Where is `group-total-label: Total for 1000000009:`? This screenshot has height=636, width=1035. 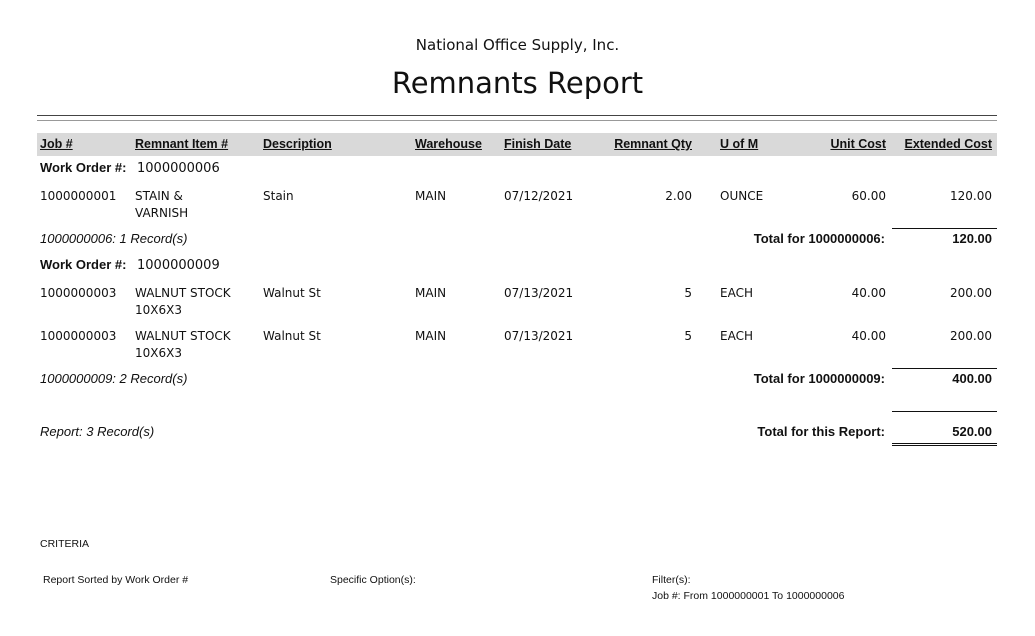 group-total-label: Total for 1000000009: is located at coordinates (819, 378).